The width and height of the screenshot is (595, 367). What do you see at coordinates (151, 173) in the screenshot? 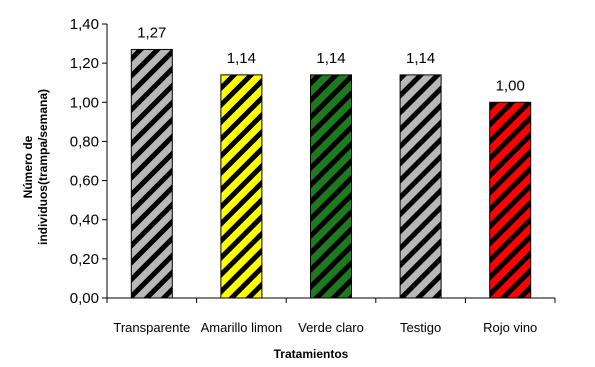
I see `bar-transparente` at bounding box center [151, 173].